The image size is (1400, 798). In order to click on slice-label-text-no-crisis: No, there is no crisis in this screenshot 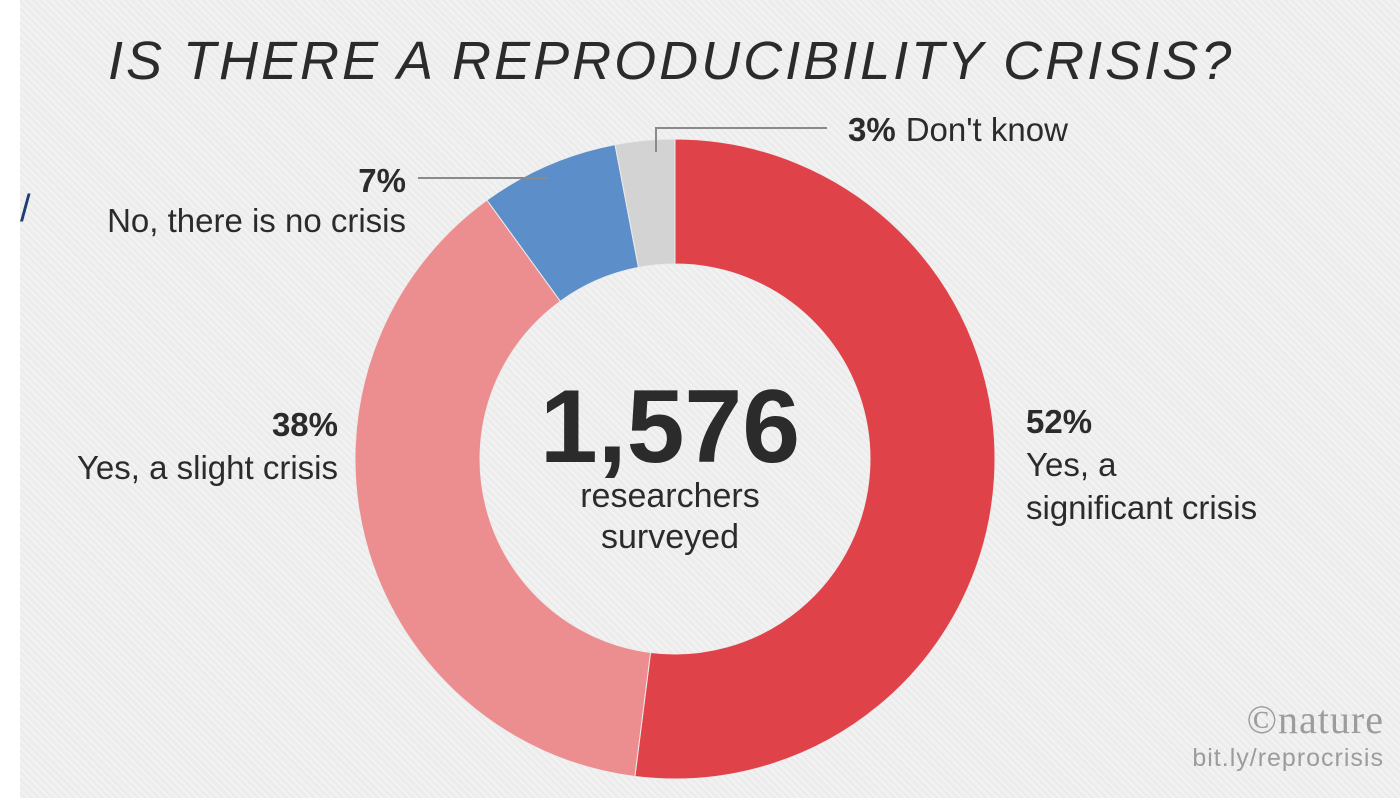, I will do `click(256, 220)`.